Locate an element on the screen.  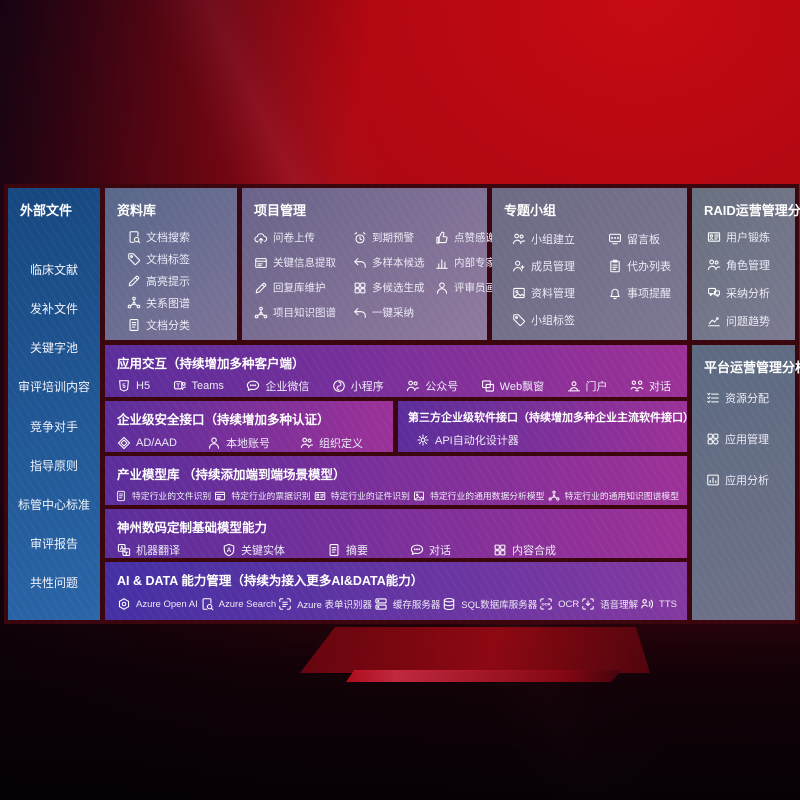
feature-item: 企业微信 is located at coordinates (277, 386).